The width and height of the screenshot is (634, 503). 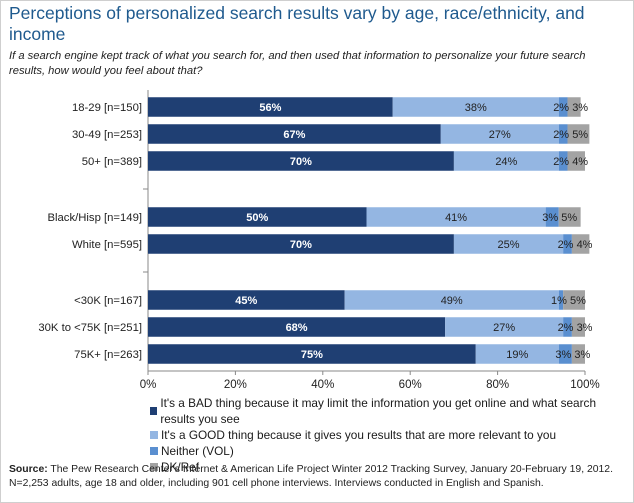 What do you see at coordinates (148, 385) in the screenshot?
I see `x-tick-label: 0%` at bounding box center [148, 385].